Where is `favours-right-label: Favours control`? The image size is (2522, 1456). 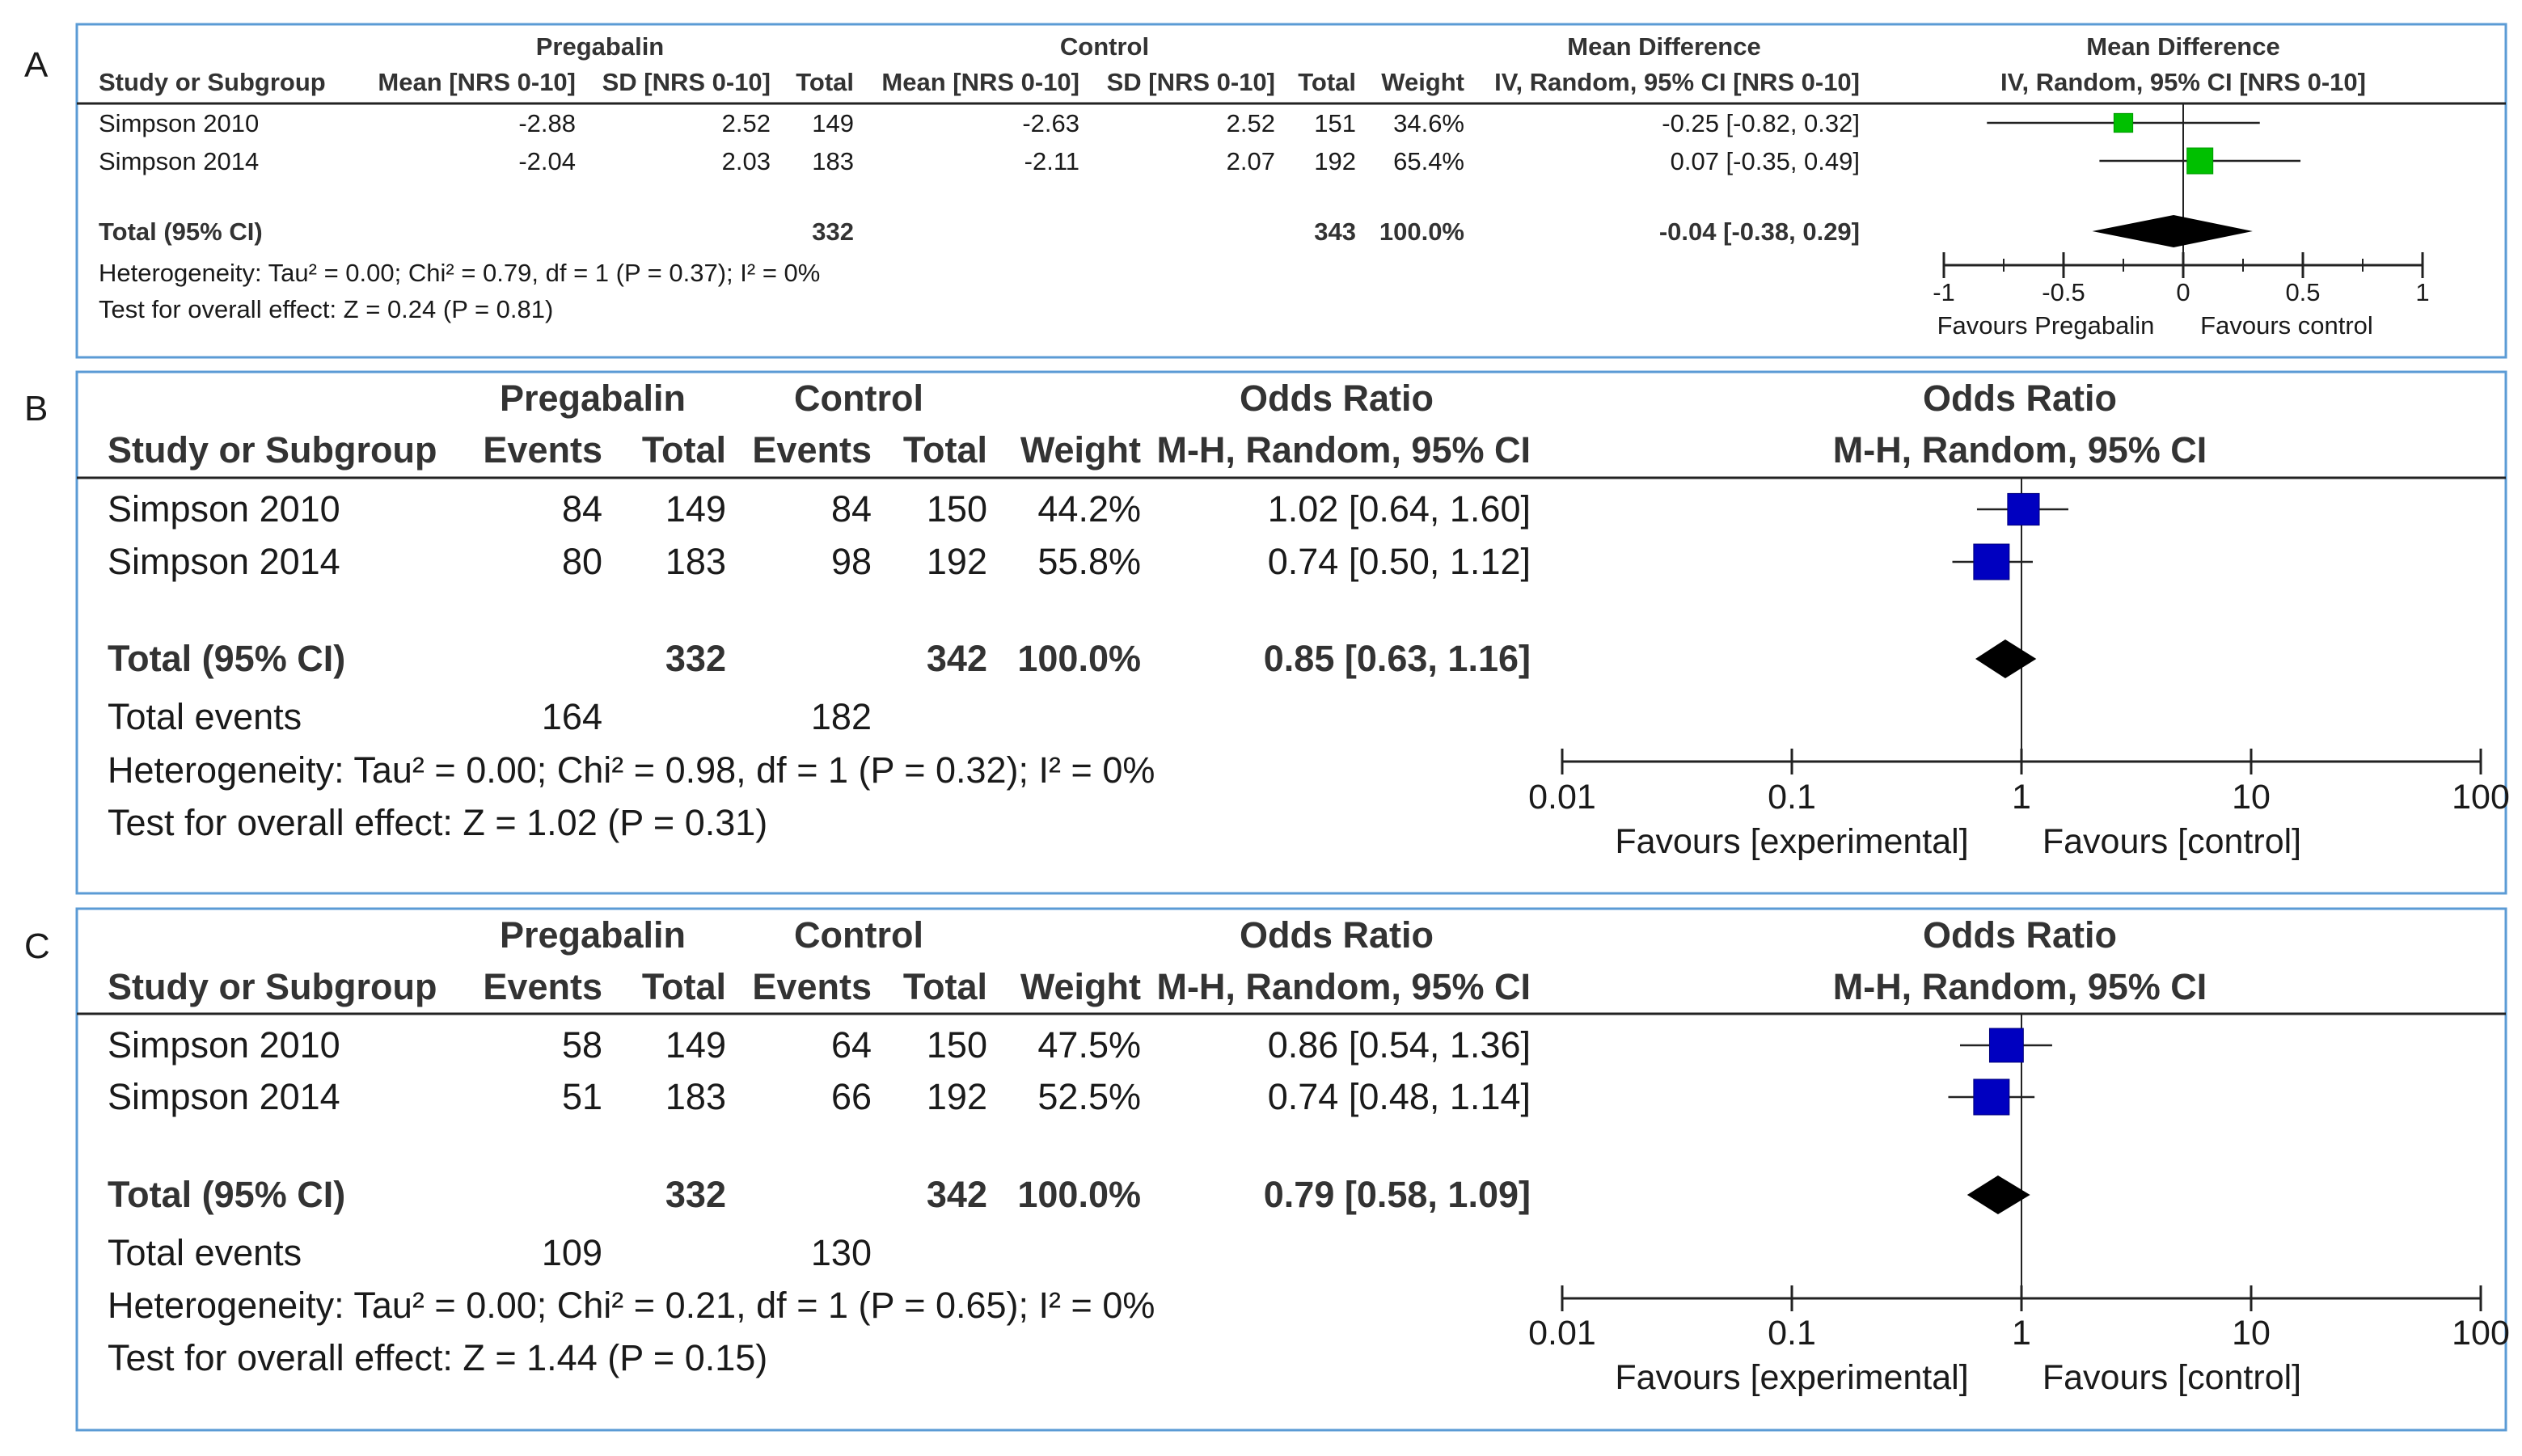 favours-right-label: Favours control is located at coordinates (2286, 325).